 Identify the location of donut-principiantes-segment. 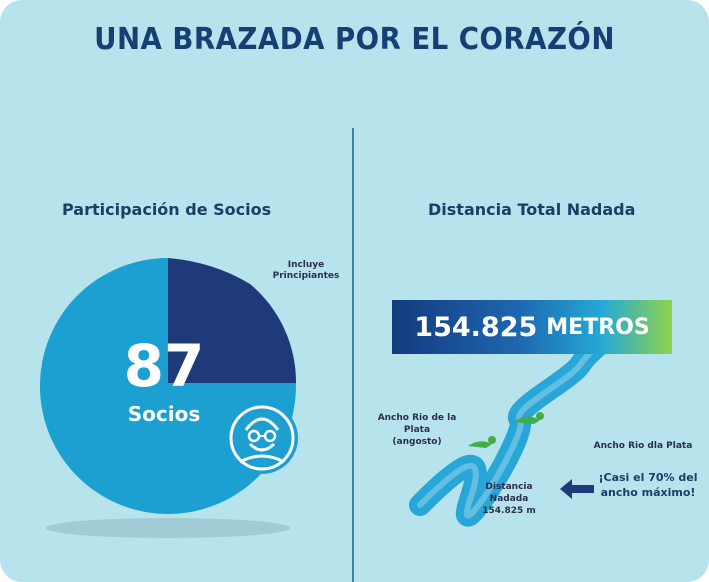
(232, 320).